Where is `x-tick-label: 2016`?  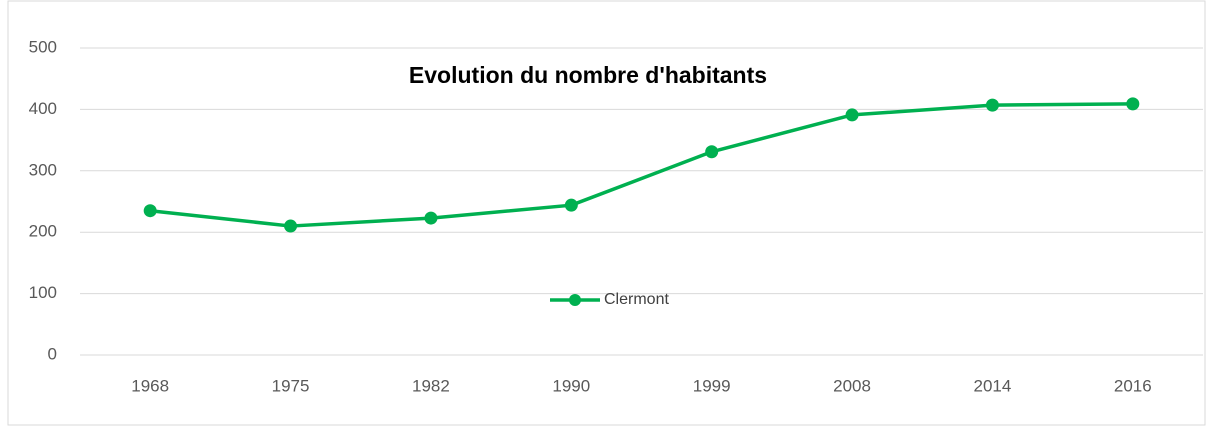 x-tick-label: 2016 is located at coordinates (1133, 385).